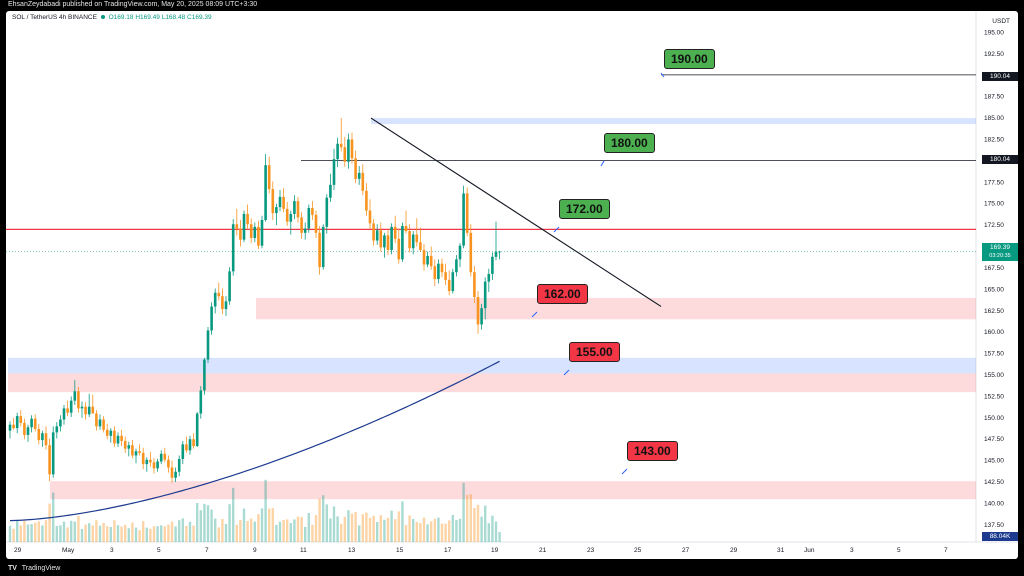 The height and width of the screenshot is (576, 1024). Describe the element at coordinates (994, 268) in the screenshot. I see `y-tick-label: 167.50` at that location.